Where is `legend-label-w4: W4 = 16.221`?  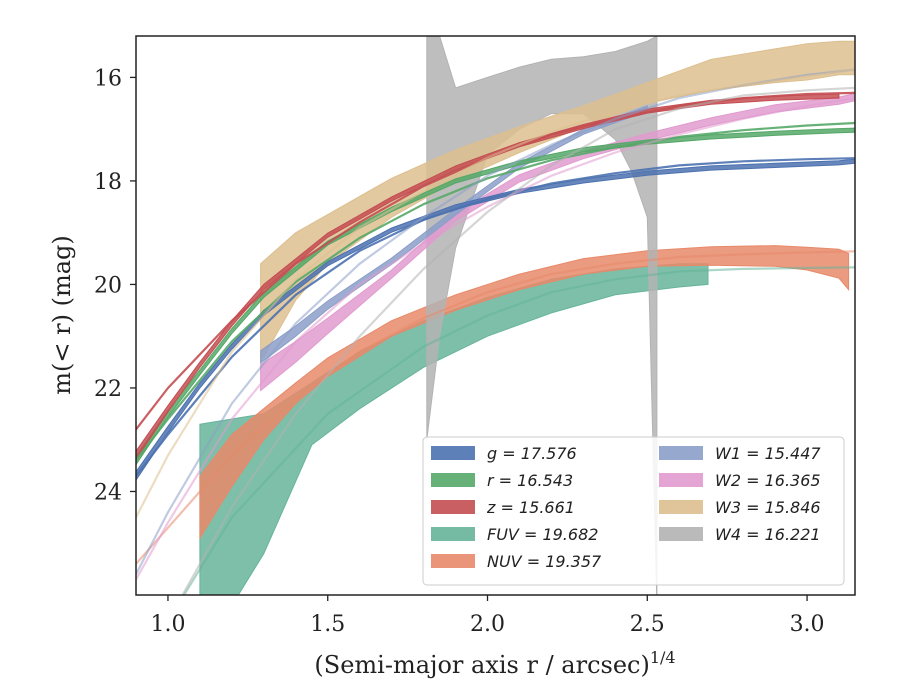
legend-label-w4: W4 = 16.221 is located at coordinates (768, 534).